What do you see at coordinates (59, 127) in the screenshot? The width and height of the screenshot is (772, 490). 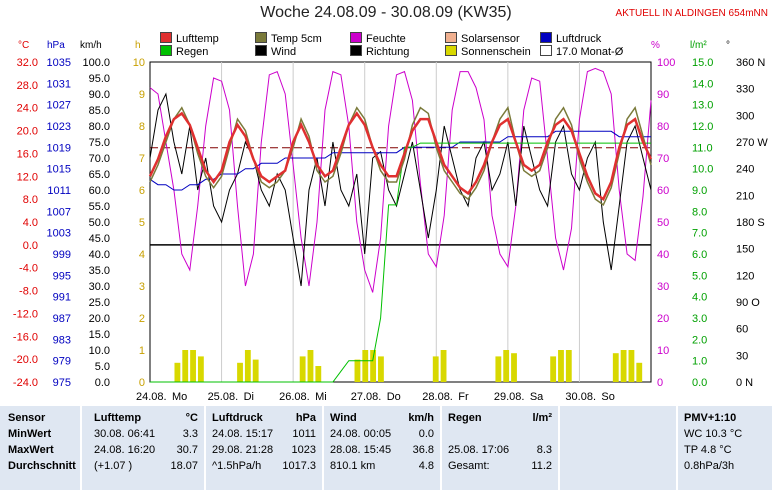 I see `tick-label-pressure_hpa: 1023` at bounding box center [59, 127].